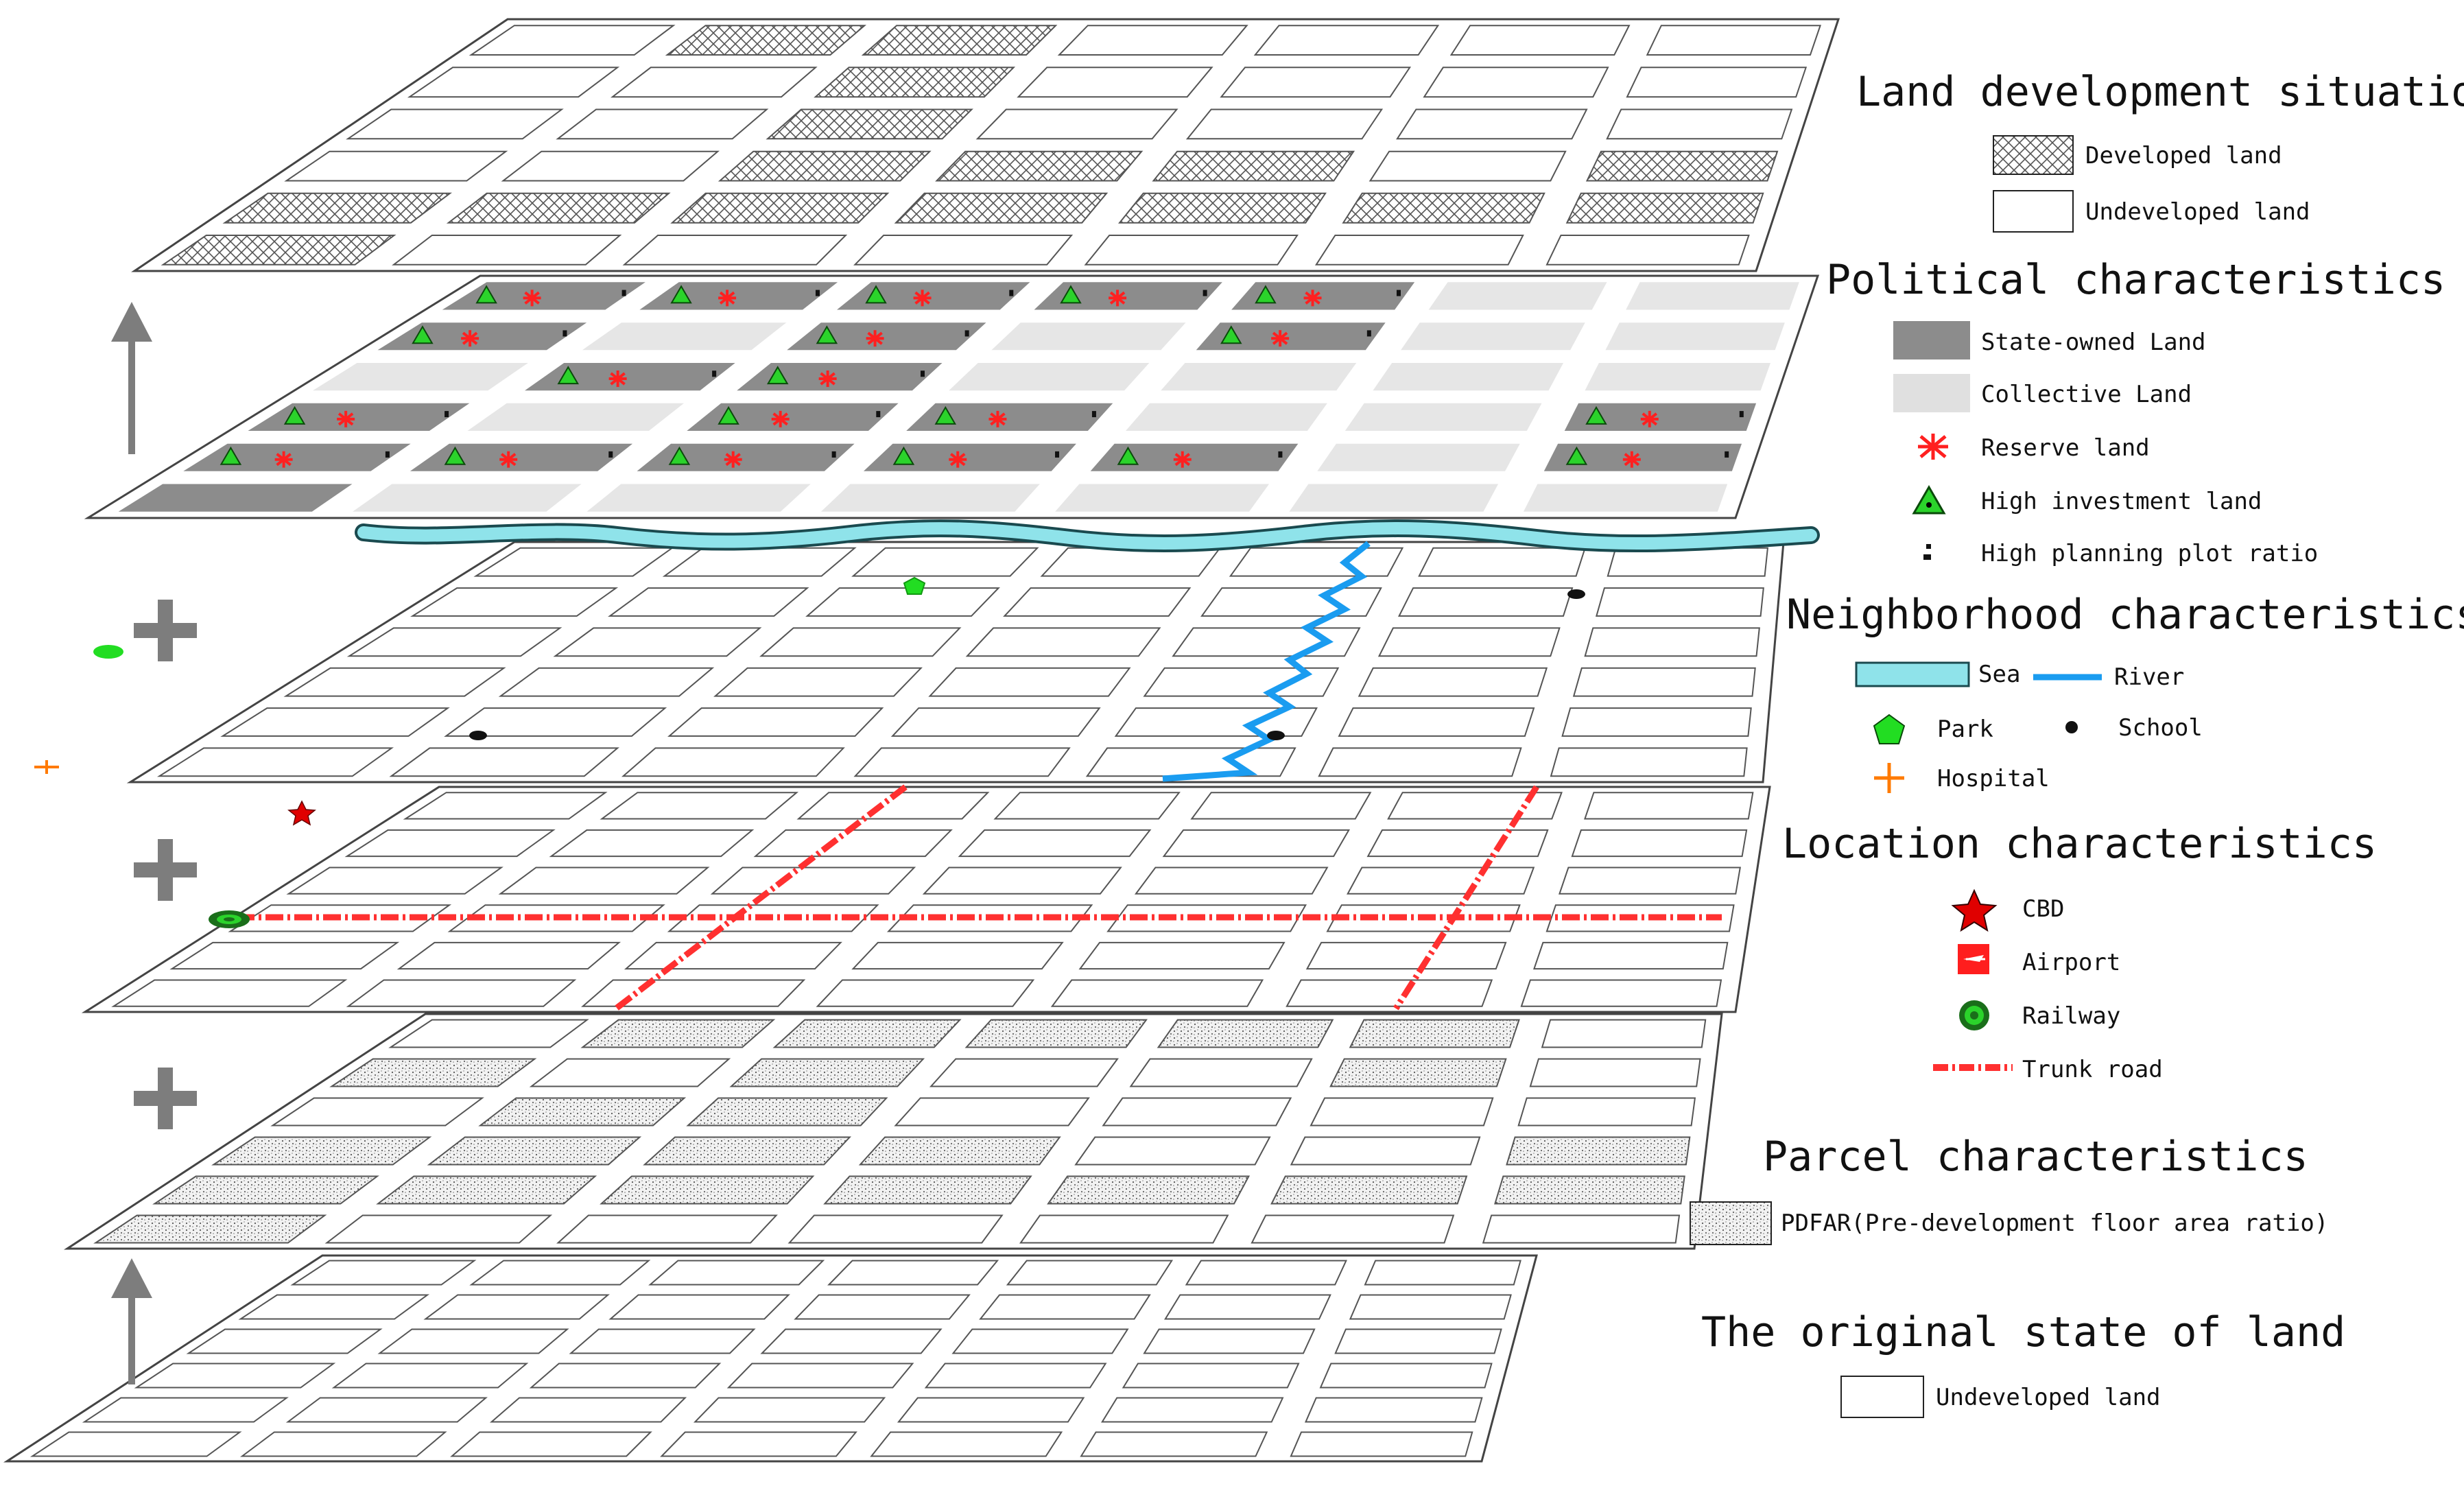 This screenshot has width=2464, height=1497. Describe the element at coordinates (1889, 778) in the screenshot. I see `hospital-icon` at that location.